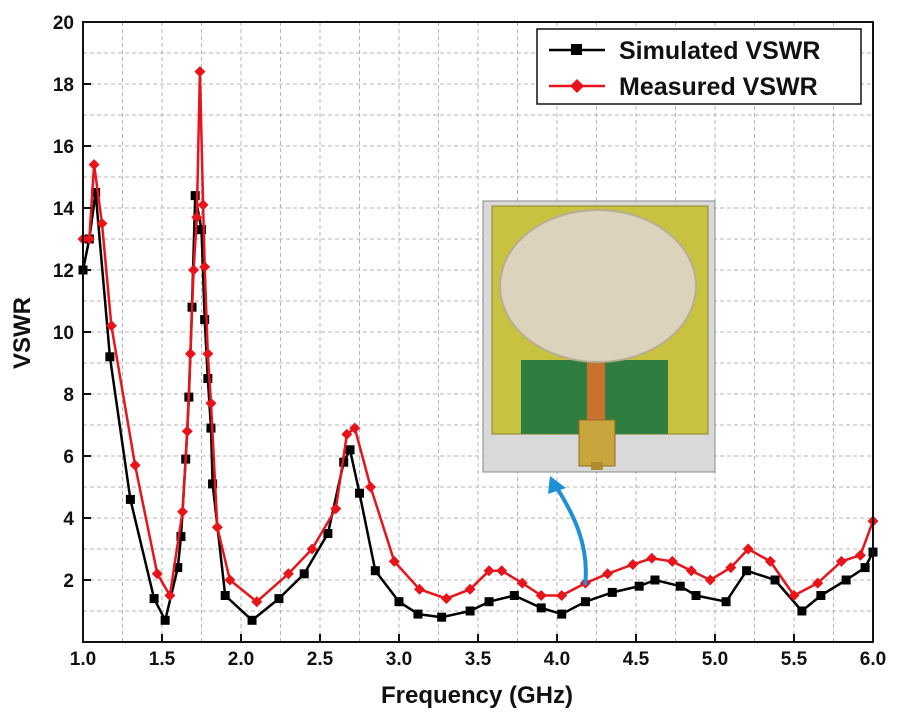  What do you see at coordinates (64, 209) in the screenshot?
I see `y-tick-label: 14` at bounding box center [64, 209].